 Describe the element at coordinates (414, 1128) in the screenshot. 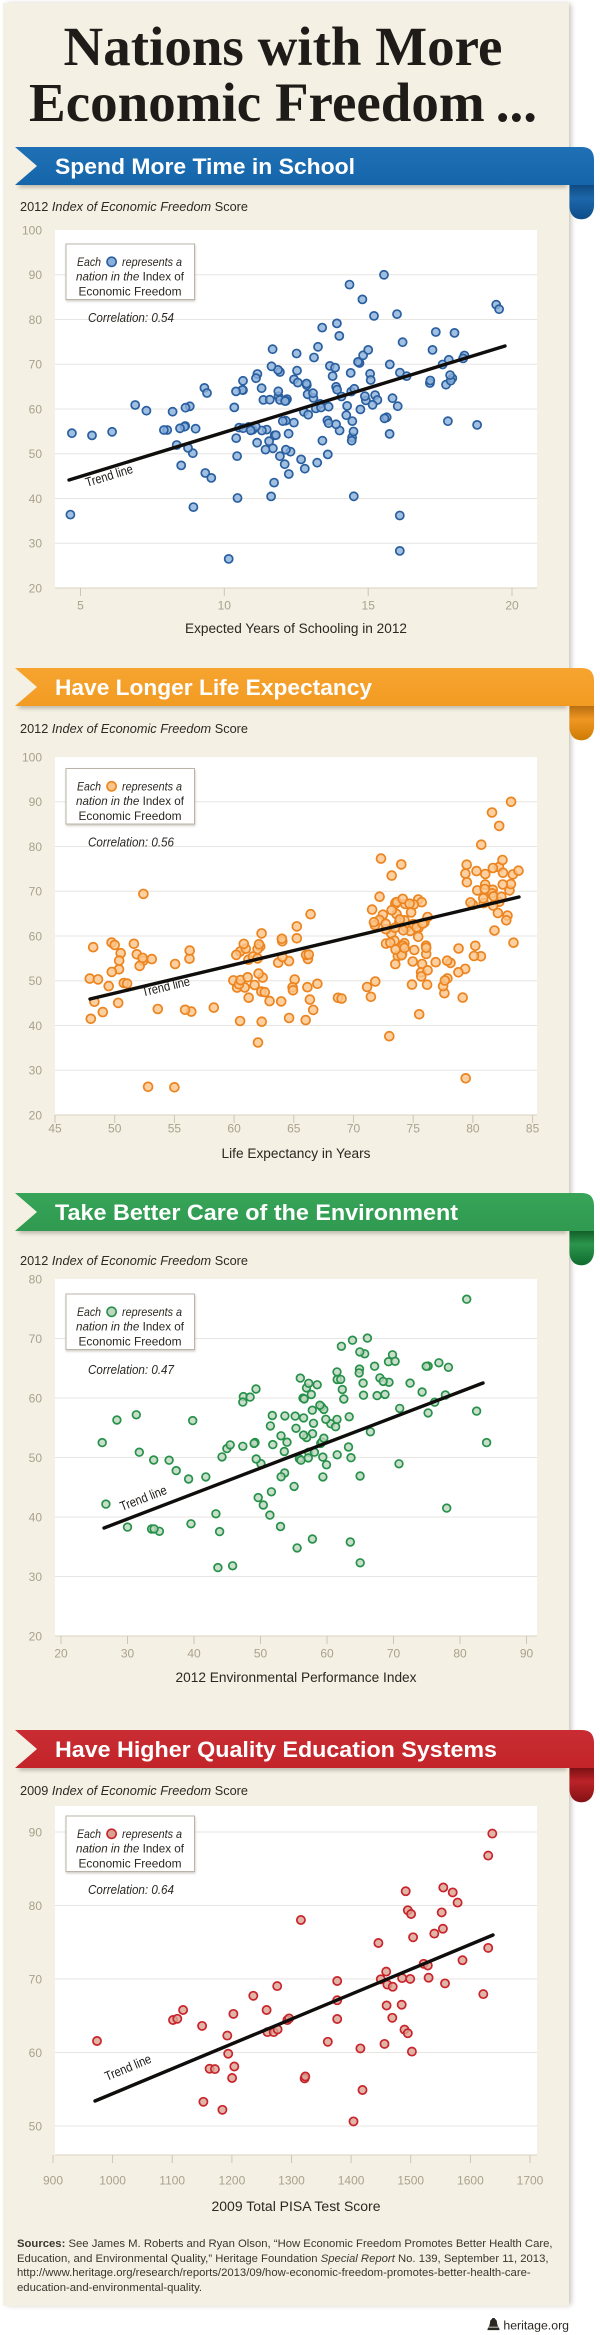

I see `svg-text: 75` at that location.